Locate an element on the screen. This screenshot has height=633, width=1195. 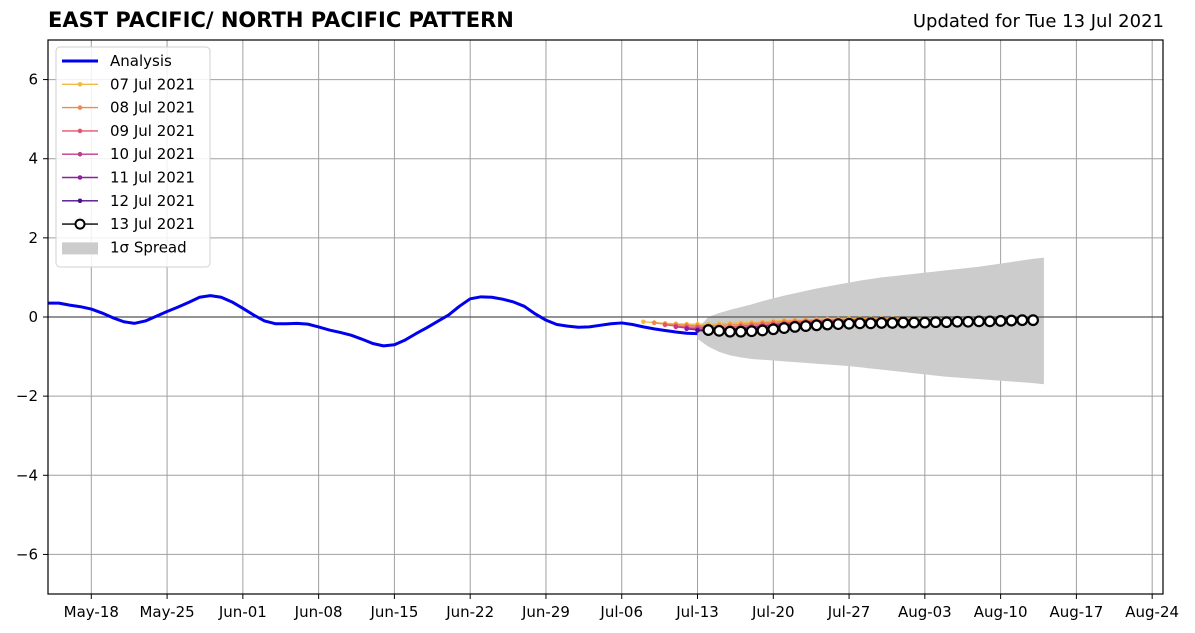
chart-title: EAST PACIFIC/ NORTH PACIFIC PATTERN is located at coordinates (281, 20).